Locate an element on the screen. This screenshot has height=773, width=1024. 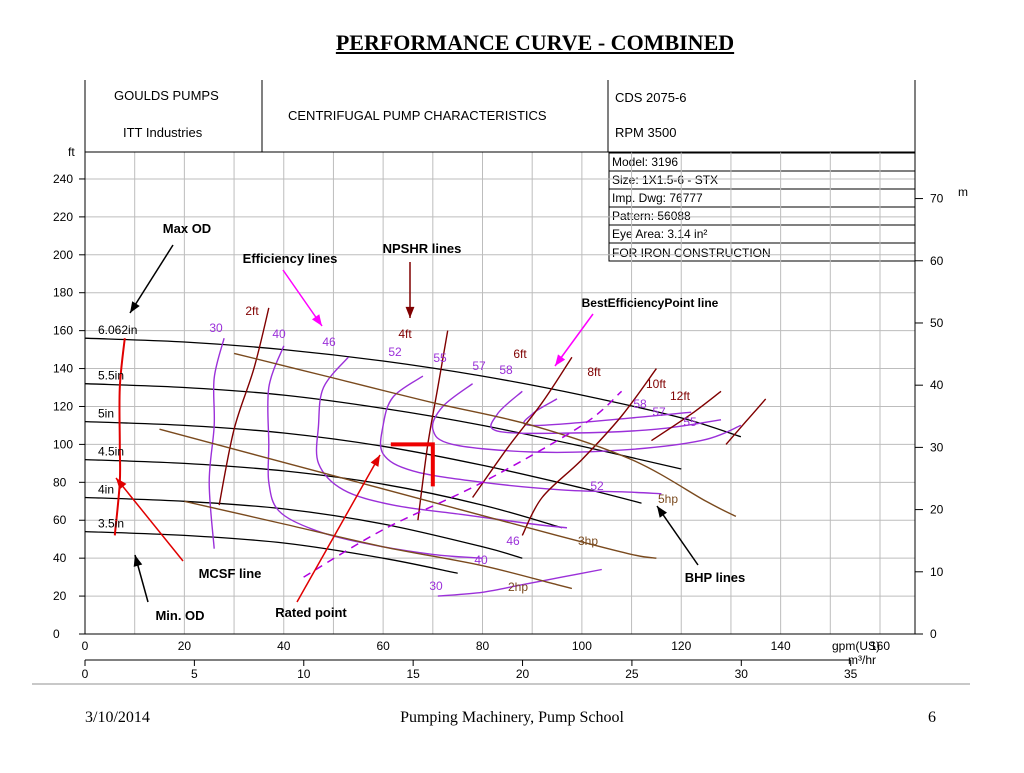
bhp-label: 5hp is located at coordinates (668, 499).